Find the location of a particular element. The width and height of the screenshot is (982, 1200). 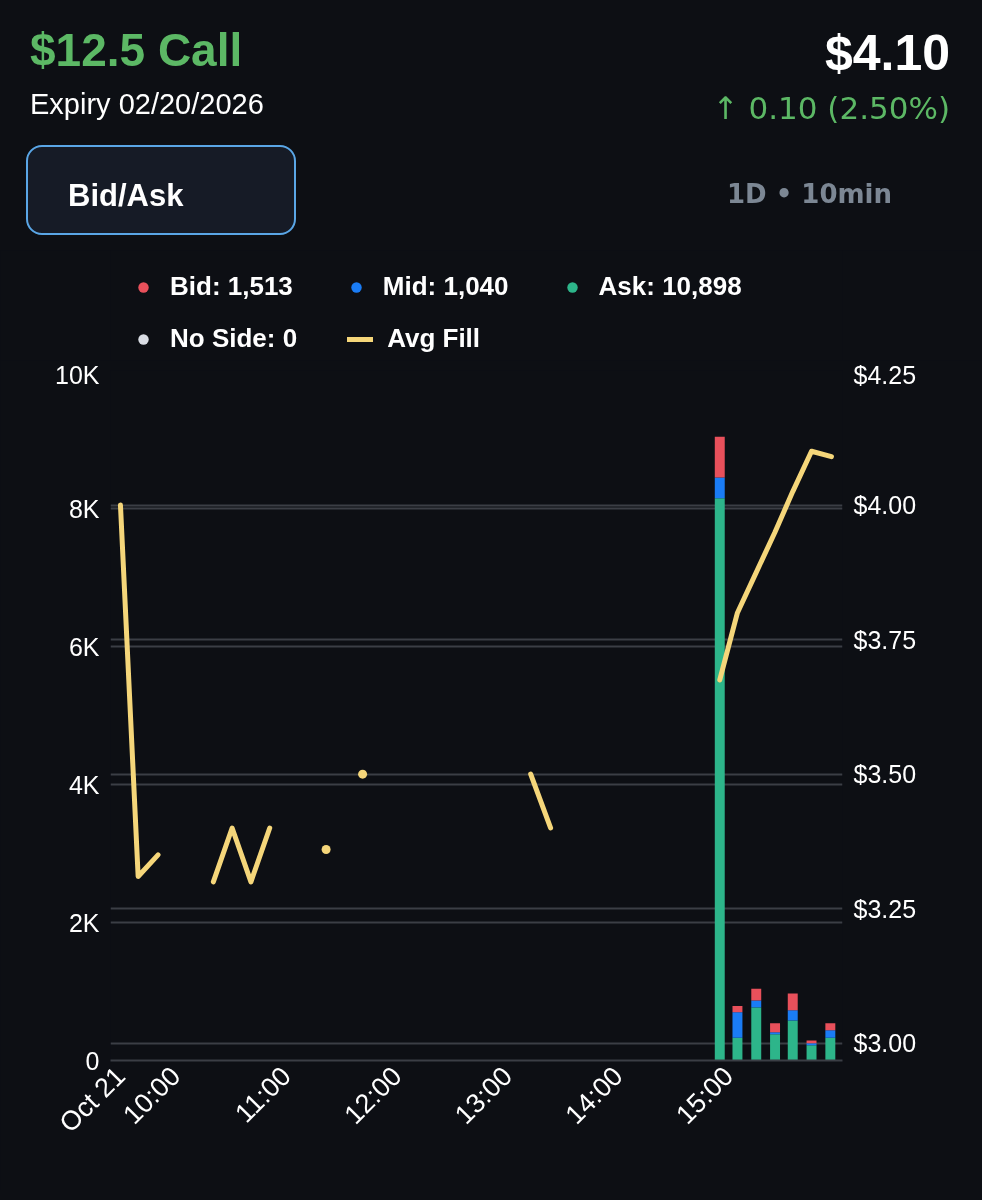

legend-label: No Side: 0 is located at coordinates (234, 338).